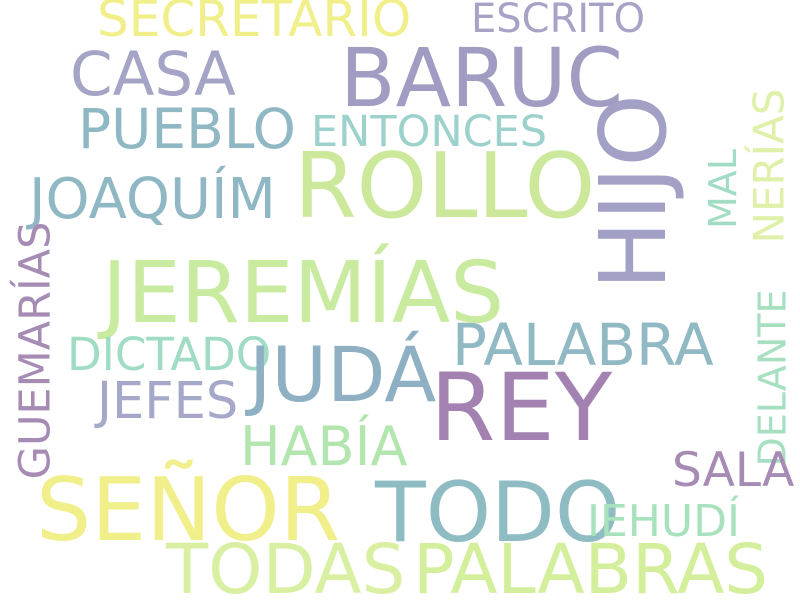 This screenshot has width=800, height=600. What do you see at coordinates (583, 345) in the screenshot?
I see `word-palabra: PALABRA` at bounding box center [583, 345].